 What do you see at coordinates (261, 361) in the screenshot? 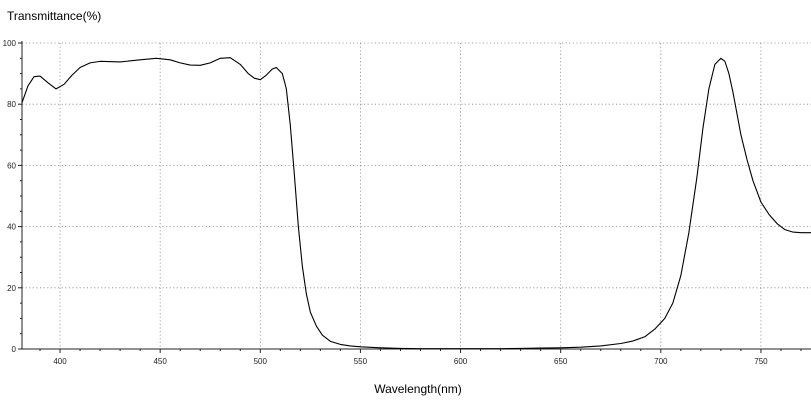
I see `x-tick-label-500: 500` at bounding box center [261, 361].